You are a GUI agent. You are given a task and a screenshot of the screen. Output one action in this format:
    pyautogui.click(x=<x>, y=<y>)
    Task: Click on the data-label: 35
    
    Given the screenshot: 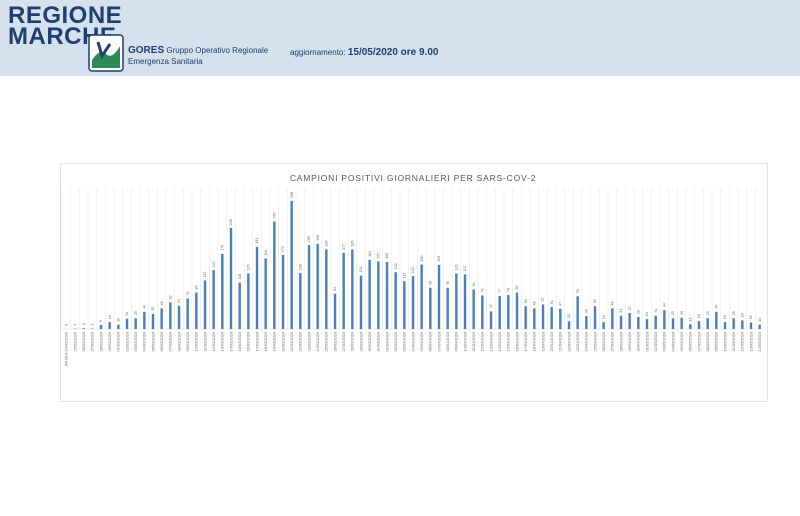 What is the action you would take?
    pyautogui.click(x=153, y=309)
    